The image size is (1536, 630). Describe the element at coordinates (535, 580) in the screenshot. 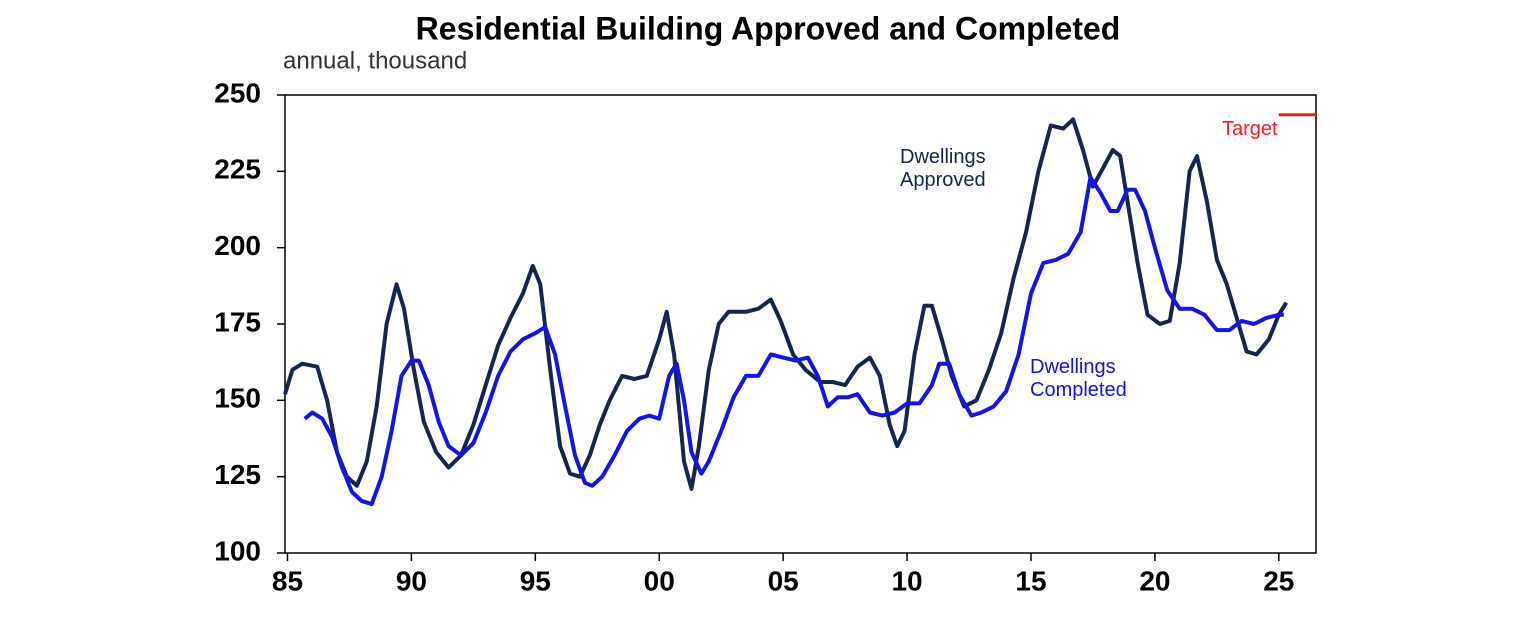

I see `x-tick-label: 95` at that location.